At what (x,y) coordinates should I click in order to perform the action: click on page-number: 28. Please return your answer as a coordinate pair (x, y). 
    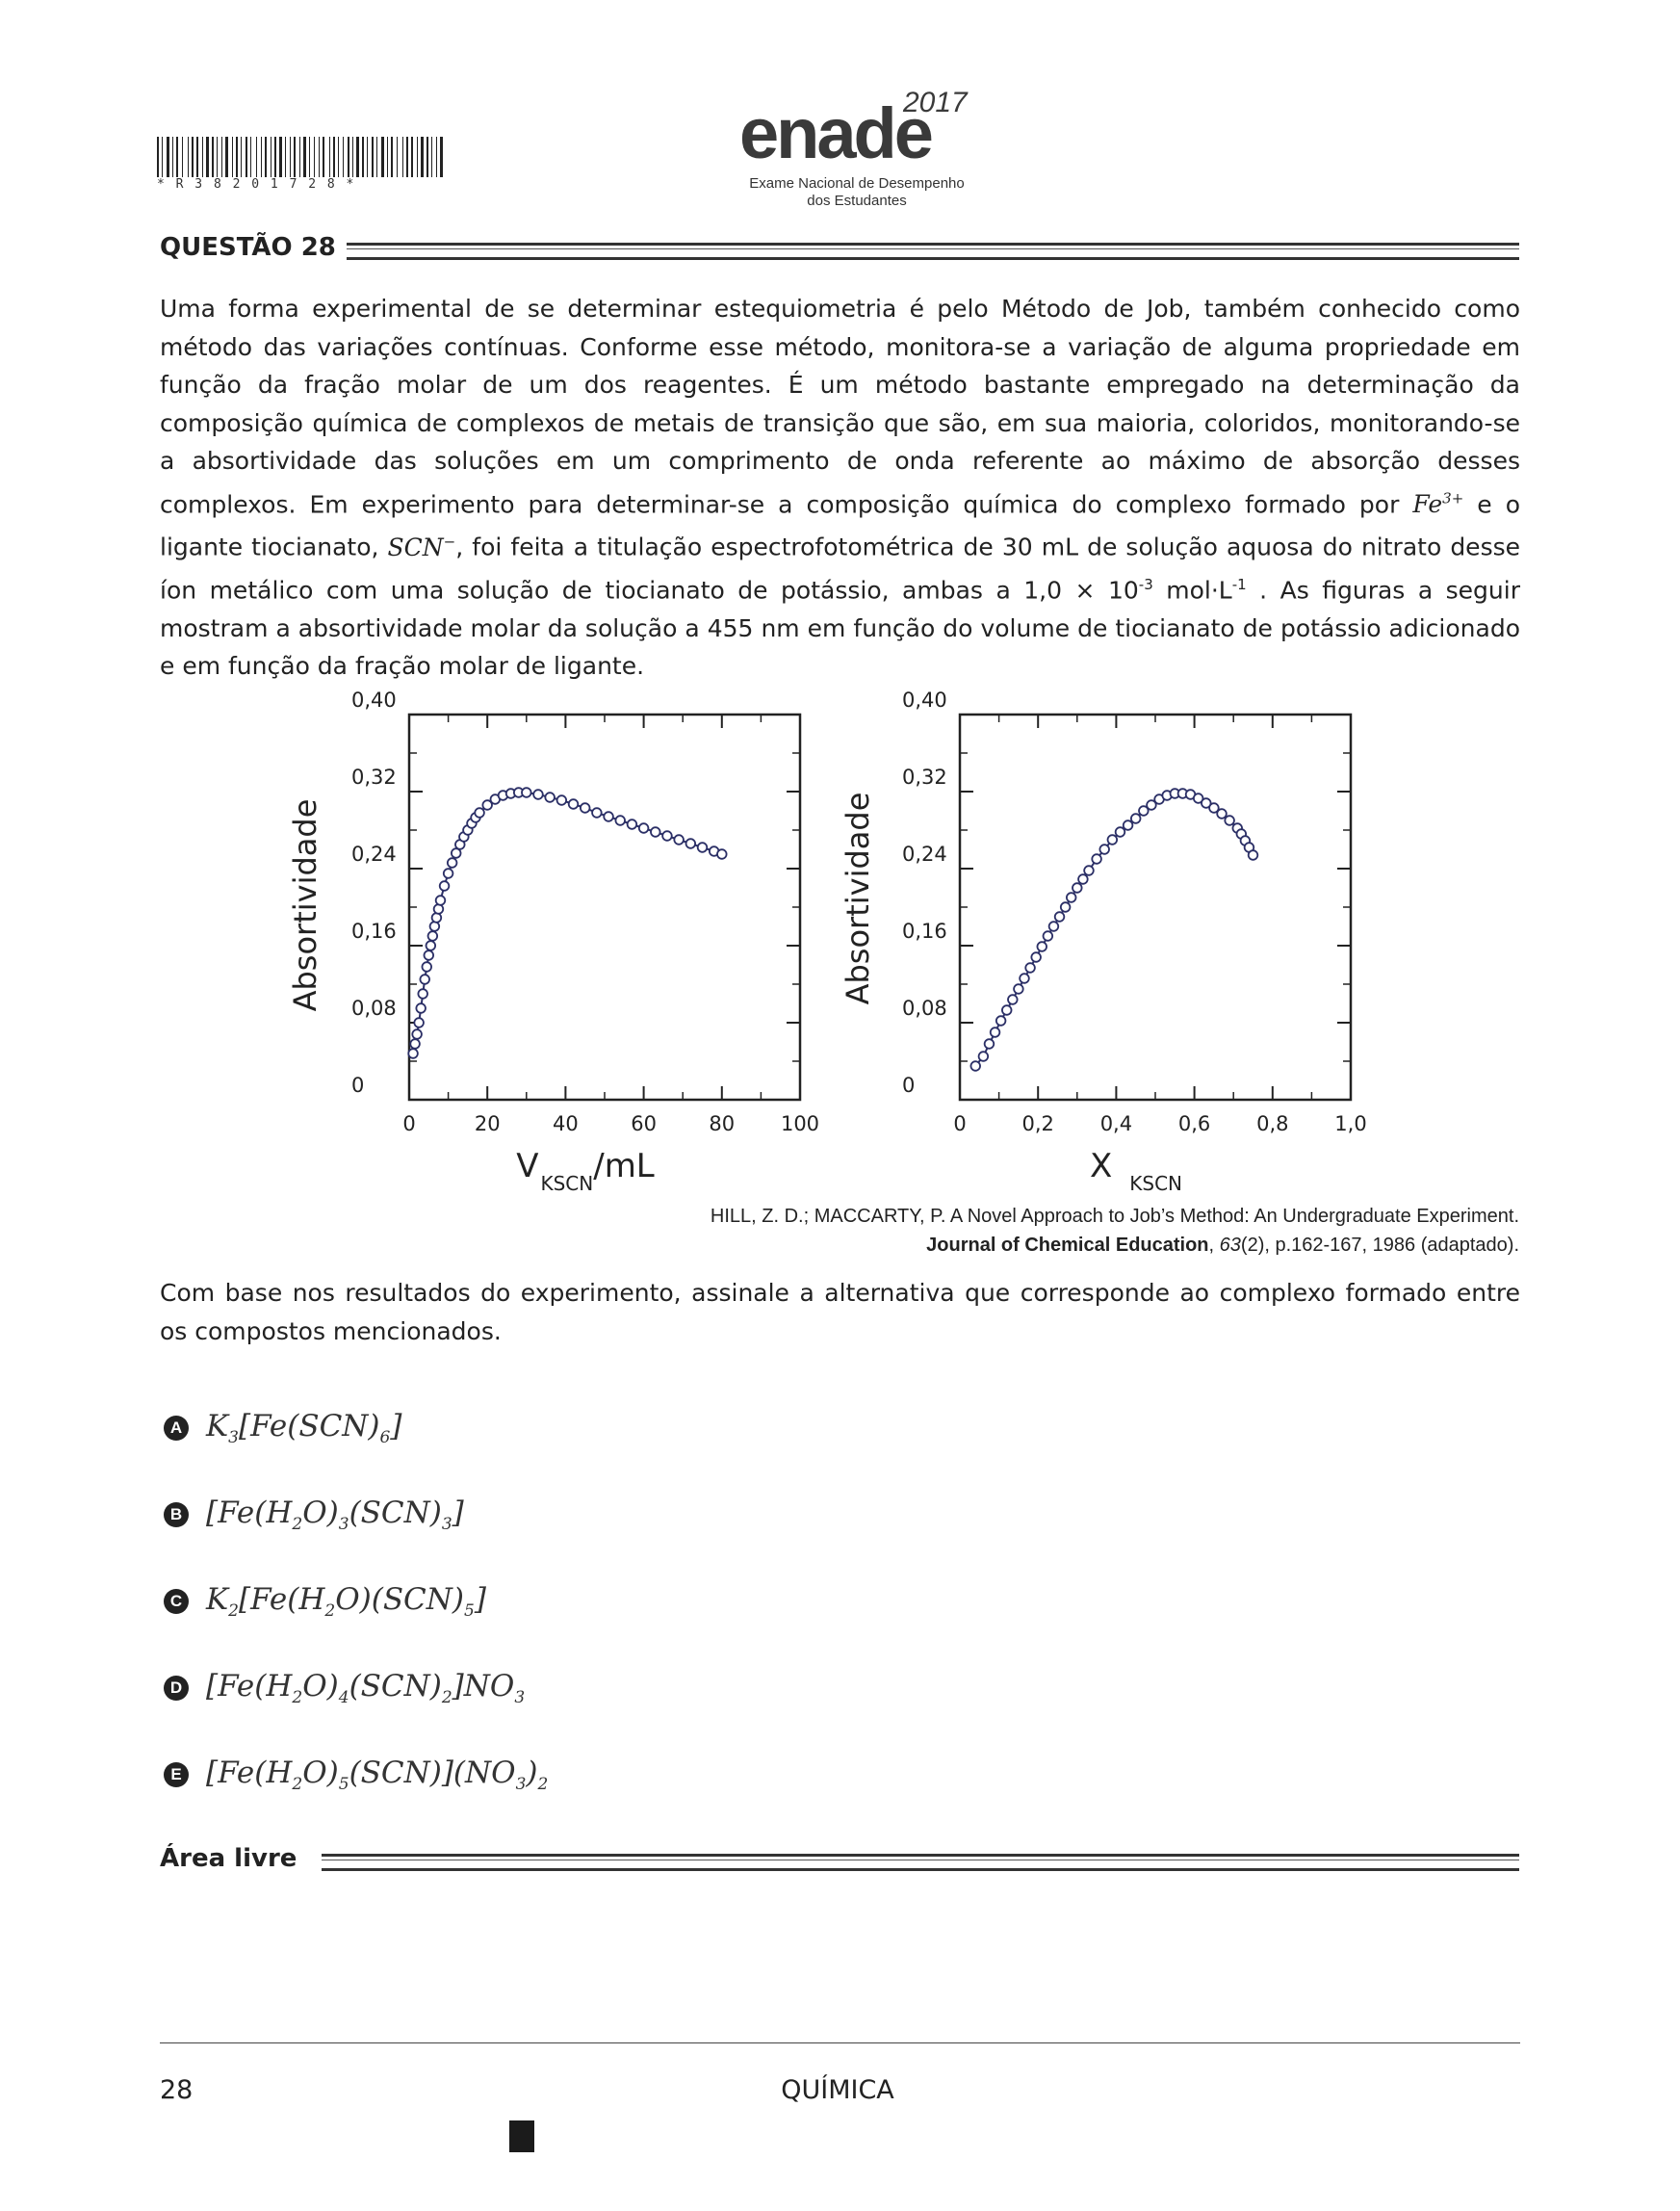
    Looking at the image, I should click on (177, 2090).